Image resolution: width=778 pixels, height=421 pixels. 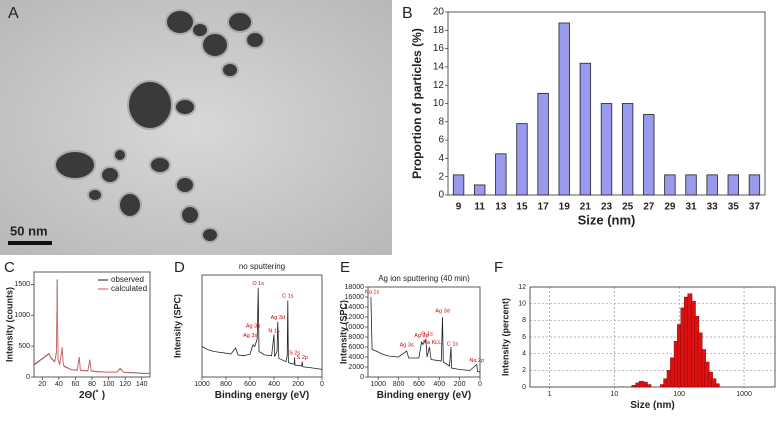 I want to click on peak-label: Na 1s, so click(x=372, y=292).